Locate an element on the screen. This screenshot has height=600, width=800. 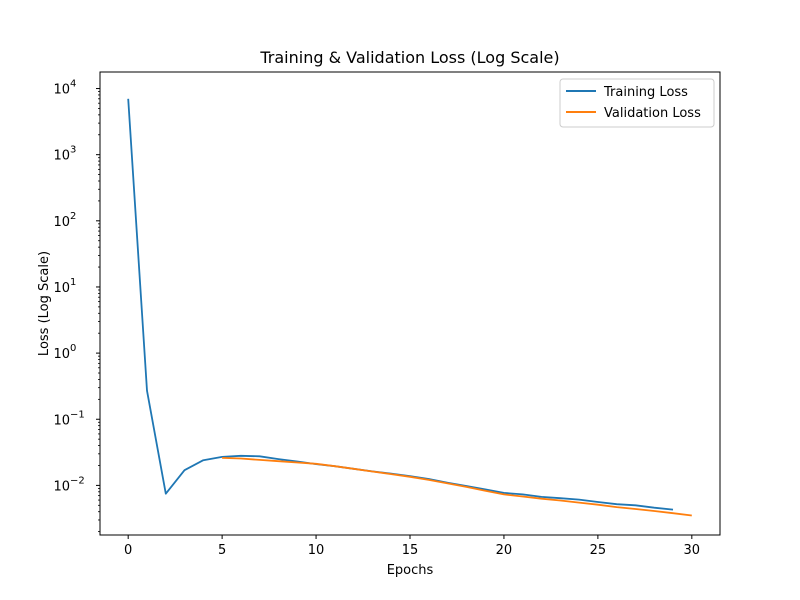
x-axis-ticks: 0 5 10 15 20 25 30 is located at coordinates (412, 546).